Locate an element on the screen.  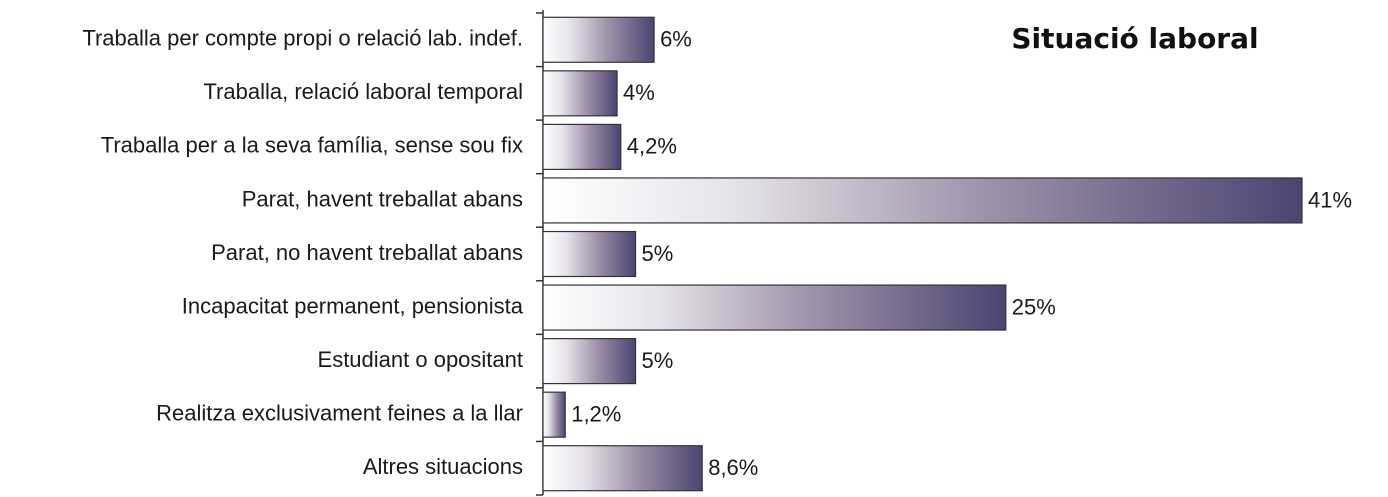
category-label: Parat, havent treballat abans is located at coordinates (382, 198).